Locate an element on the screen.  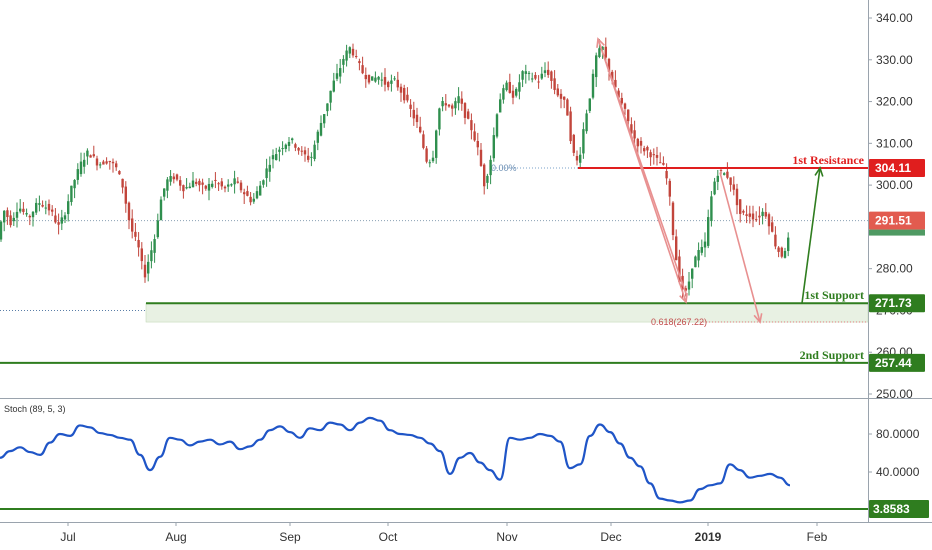
down-arrow-to-dec-low is located at coordinates (642, 171).